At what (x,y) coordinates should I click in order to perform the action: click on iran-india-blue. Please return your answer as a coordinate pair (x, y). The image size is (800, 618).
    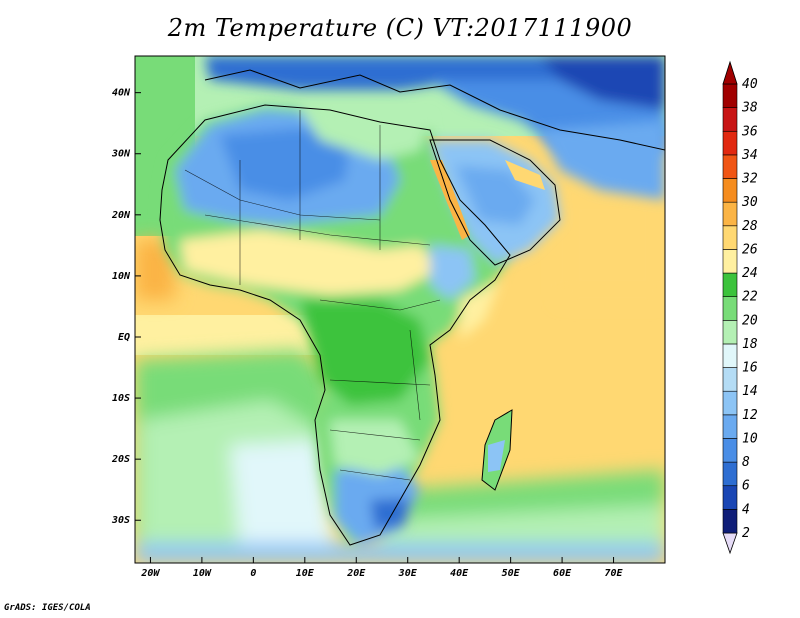
    Looking at the image, I should click on (602, 160).